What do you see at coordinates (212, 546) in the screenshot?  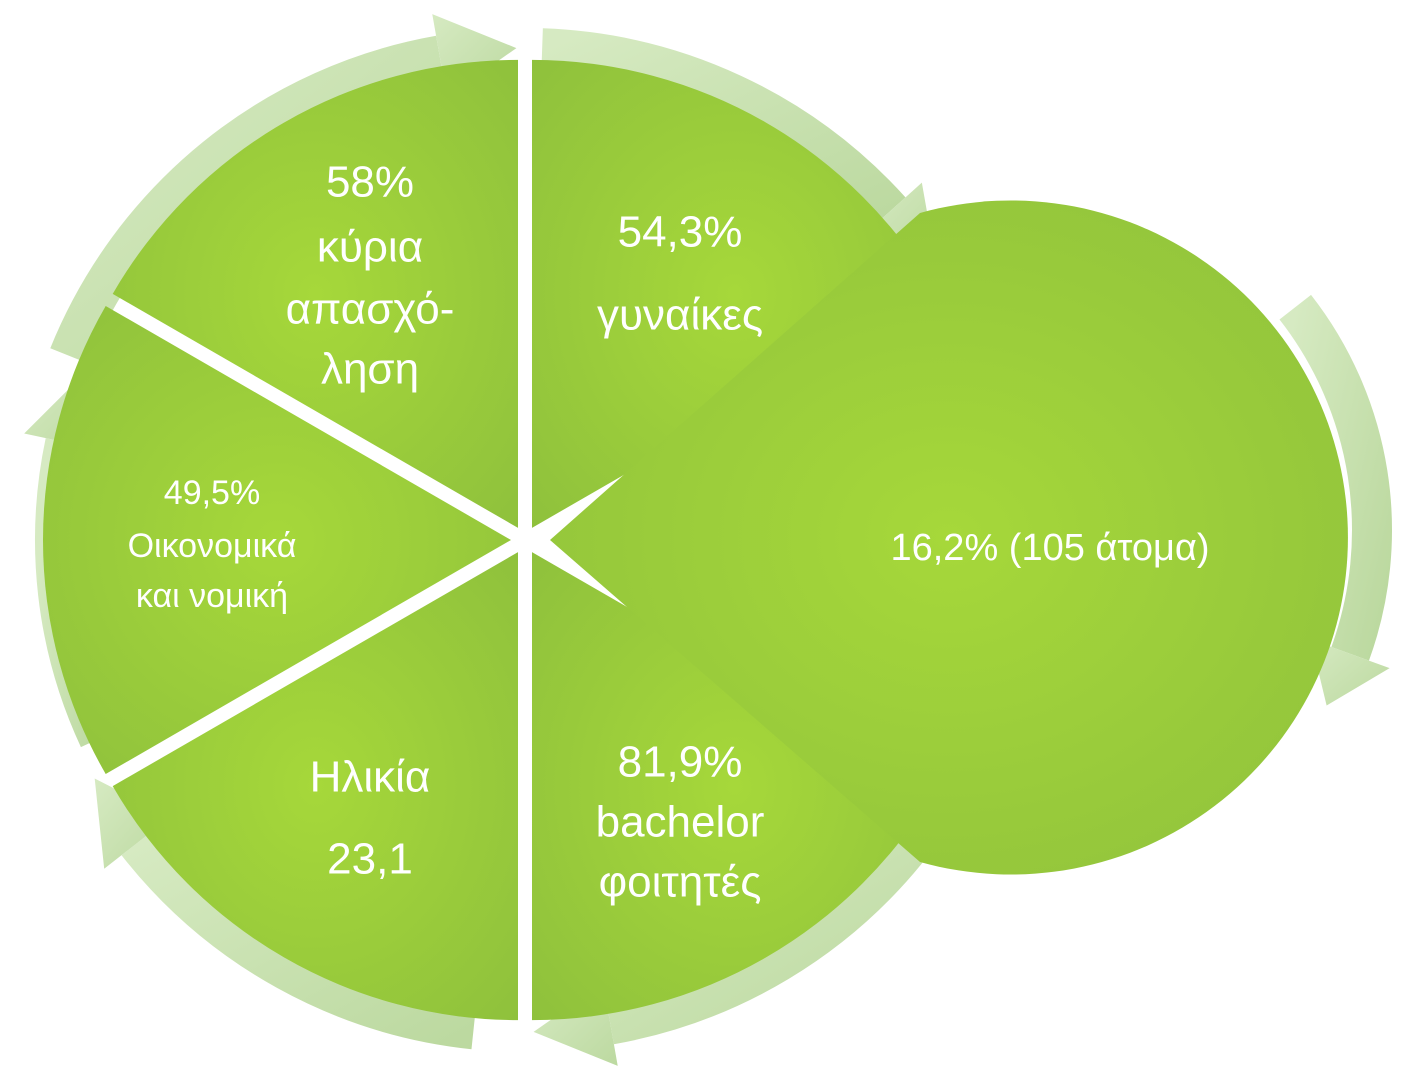 I see `segment-label: Οικονομικά` at bounding box center [212, 546].